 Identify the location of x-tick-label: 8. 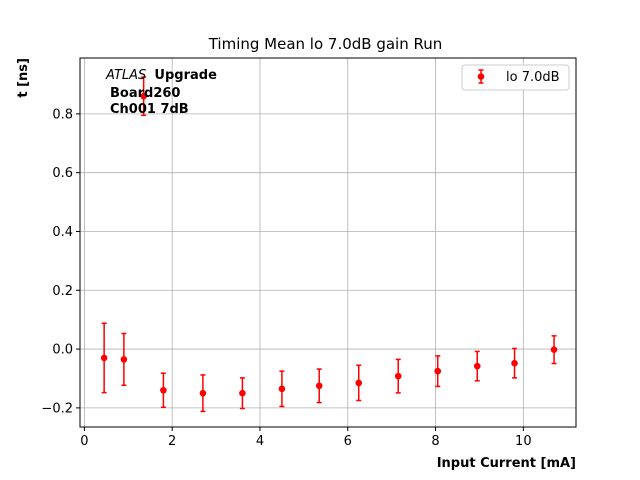
(435, 441).